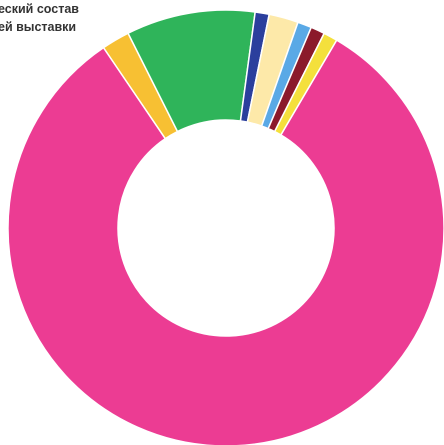 This screenshot has height=445, width=444. What do you see at coordinates (38, 27) in the screenshot?
I see `chart-title-line-2: ей выставки` at bounding box center [38, 27].